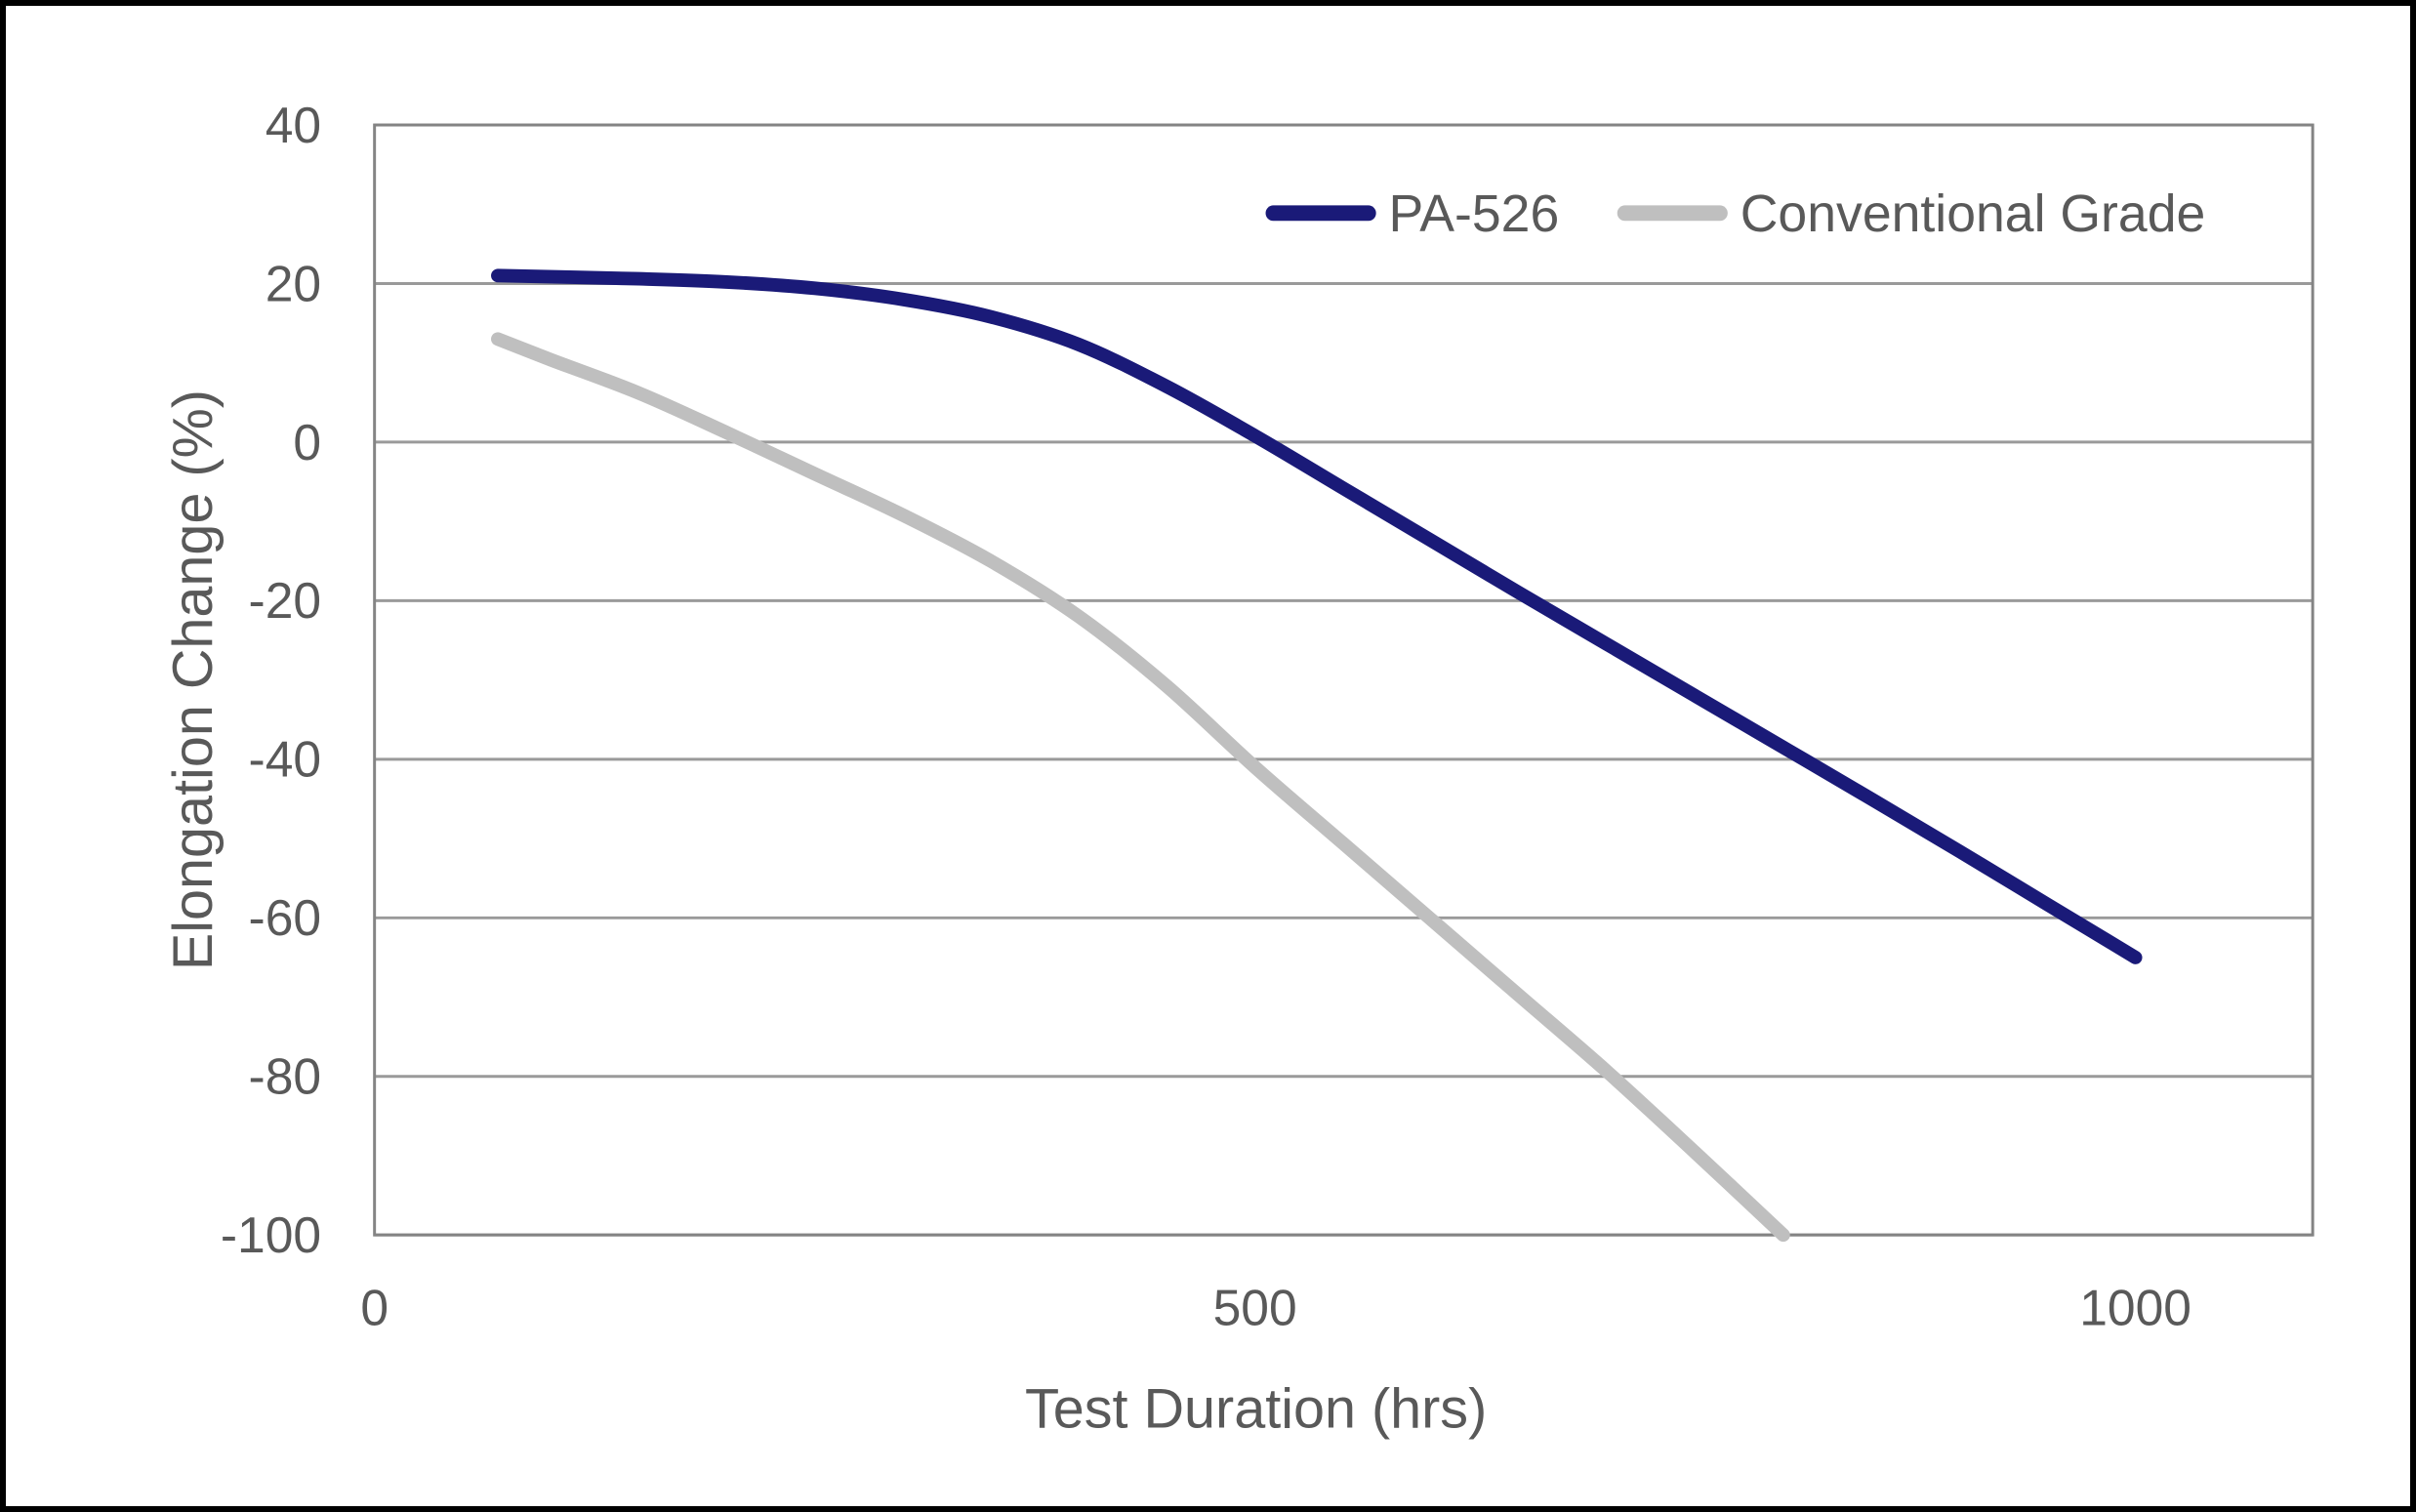 The width and height of the screenshot is (2416, 1512). Describe the element at coordinates (285, 759) in the screenshot. I see `y-tick-label--40: -40` at that location.